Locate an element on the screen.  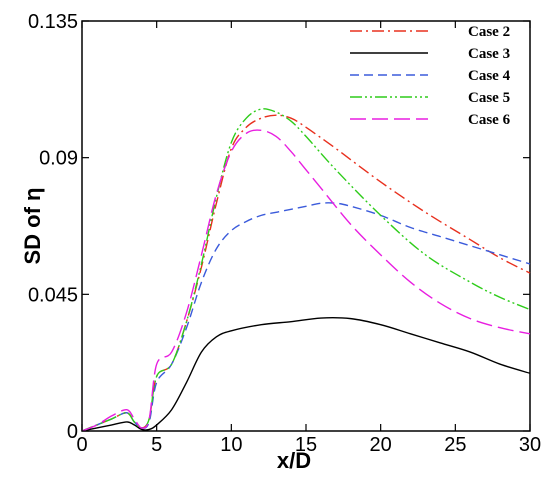
x-tick-label: 30 is located at coordinates (530, 445).